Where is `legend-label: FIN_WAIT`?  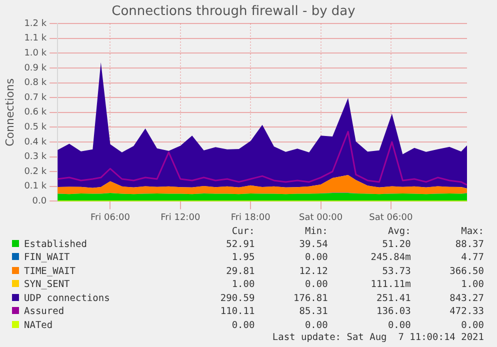 legend-label: FIN_WAIT is located at coordinates (47, 257).